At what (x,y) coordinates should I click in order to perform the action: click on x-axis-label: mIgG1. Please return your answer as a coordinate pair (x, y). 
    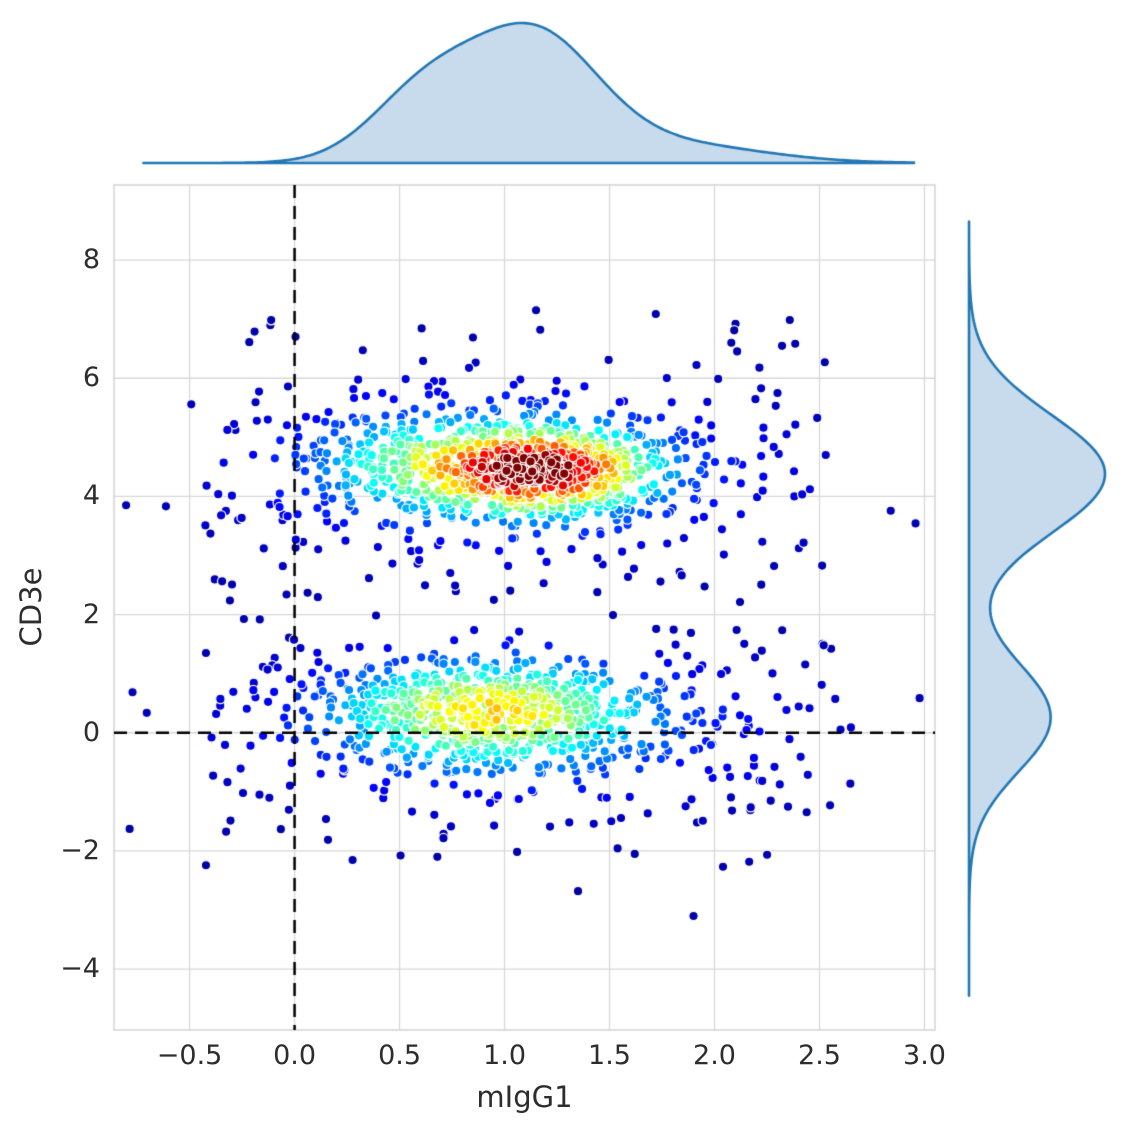
    Looking at the image, I should click on (524, 1097).